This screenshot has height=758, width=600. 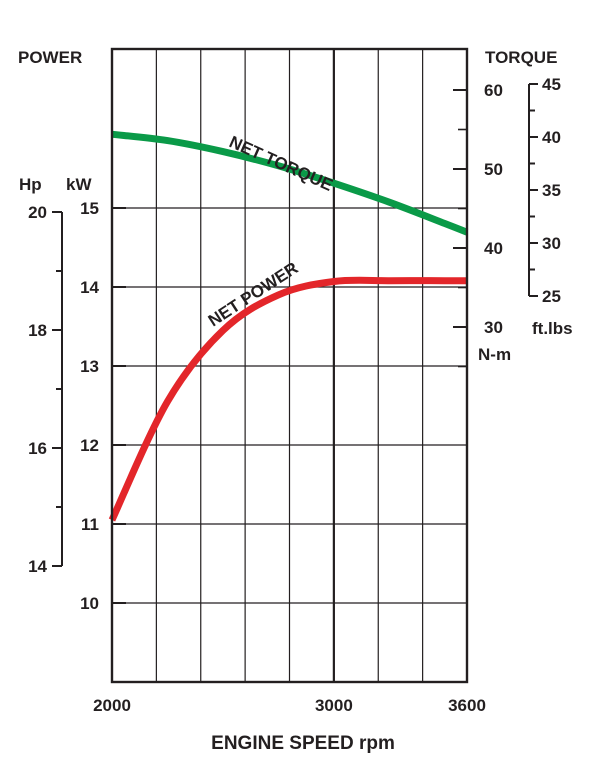 What do you see at coordinates (551, 137) in the screenshot?
I see `ftlbs-tick-label: 40` at bounding box center [551, 137].